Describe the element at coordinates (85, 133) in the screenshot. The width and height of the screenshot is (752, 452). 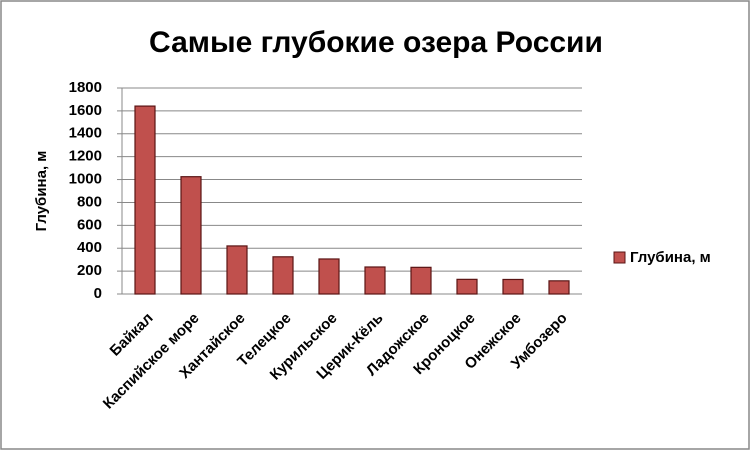
I see `y-tick-label: 1400` at that location.